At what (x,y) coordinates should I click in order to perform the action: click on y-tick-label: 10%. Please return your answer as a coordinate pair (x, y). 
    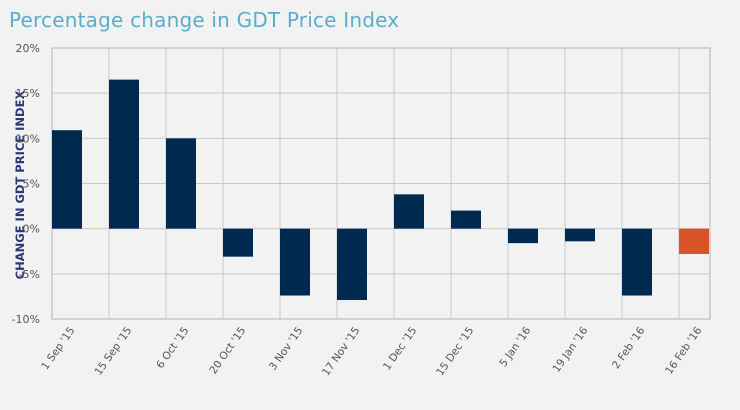
    Looking at the image, I should click on (28, 138).